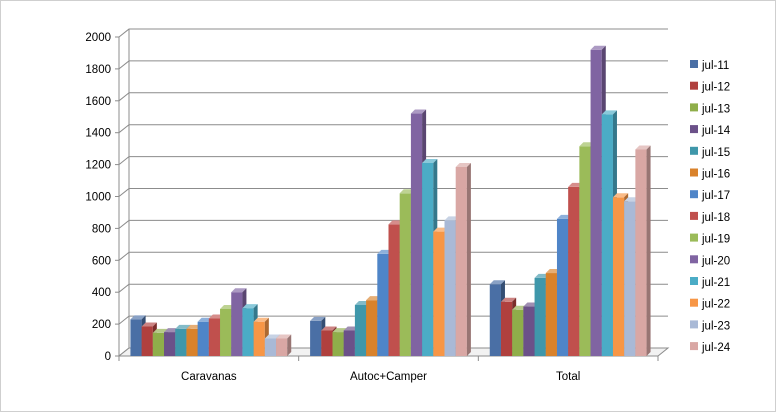  Describe the element at coordinates (715, 175) in the screenshot. I see `legend-label: jul-16` at that location.